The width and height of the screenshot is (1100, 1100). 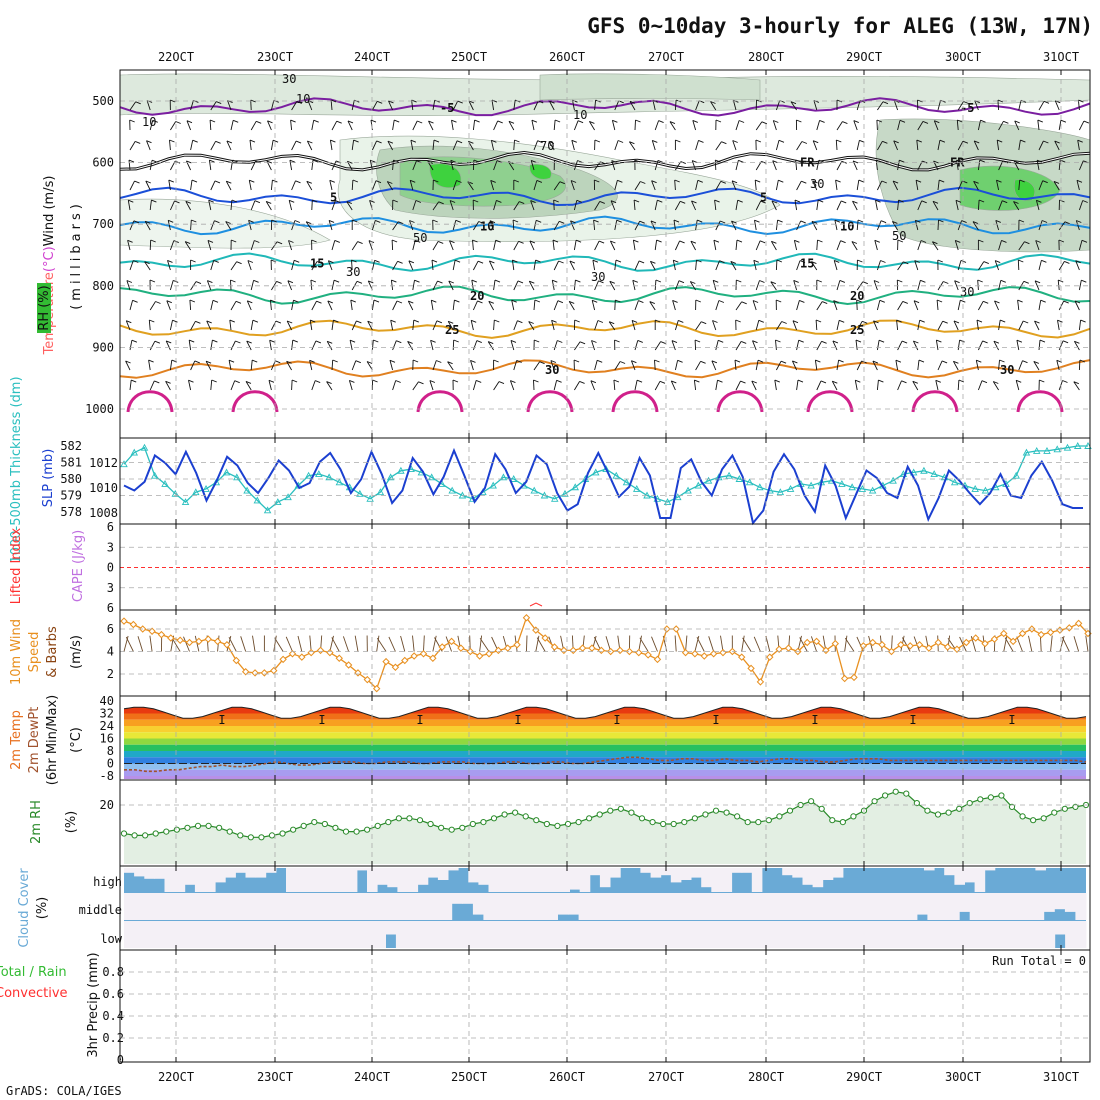 What do you see at coordinates (71, 463) in the screenshot?
I see `thickness-ytick: 581` at bounding box center [71, 463].